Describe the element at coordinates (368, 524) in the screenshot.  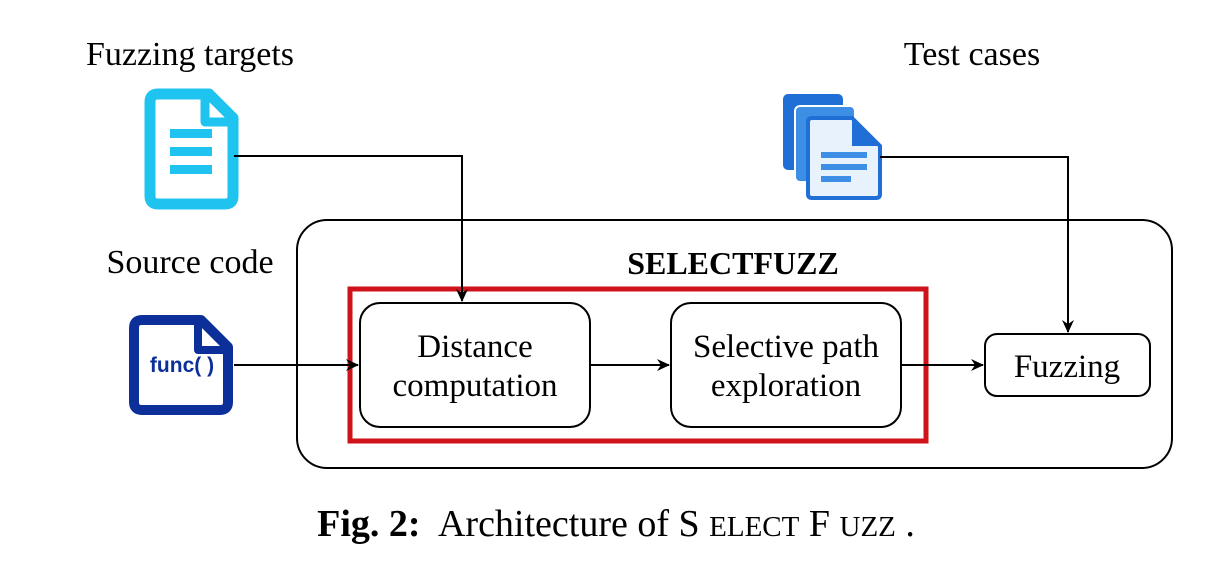
I see `caption-prefix: Fig. 2:` at that location.